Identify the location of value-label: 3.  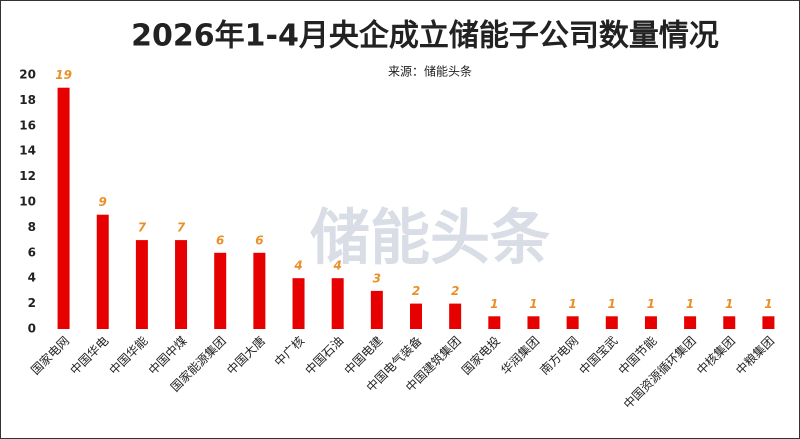
(377, 278).